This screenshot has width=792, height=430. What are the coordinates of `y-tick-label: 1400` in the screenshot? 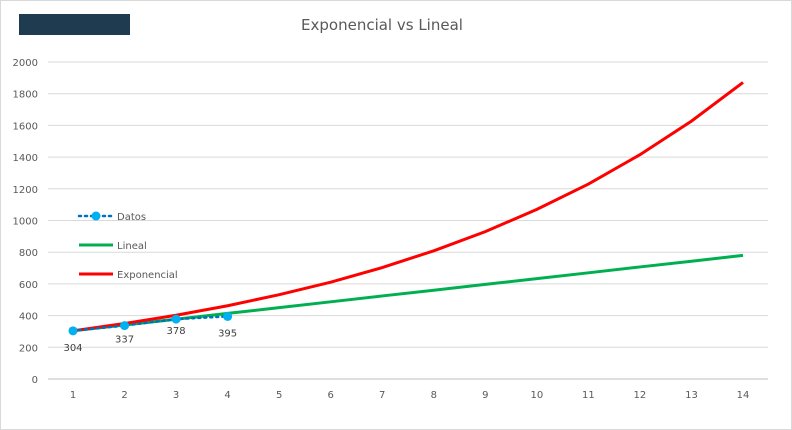 It's located at (25, 158).